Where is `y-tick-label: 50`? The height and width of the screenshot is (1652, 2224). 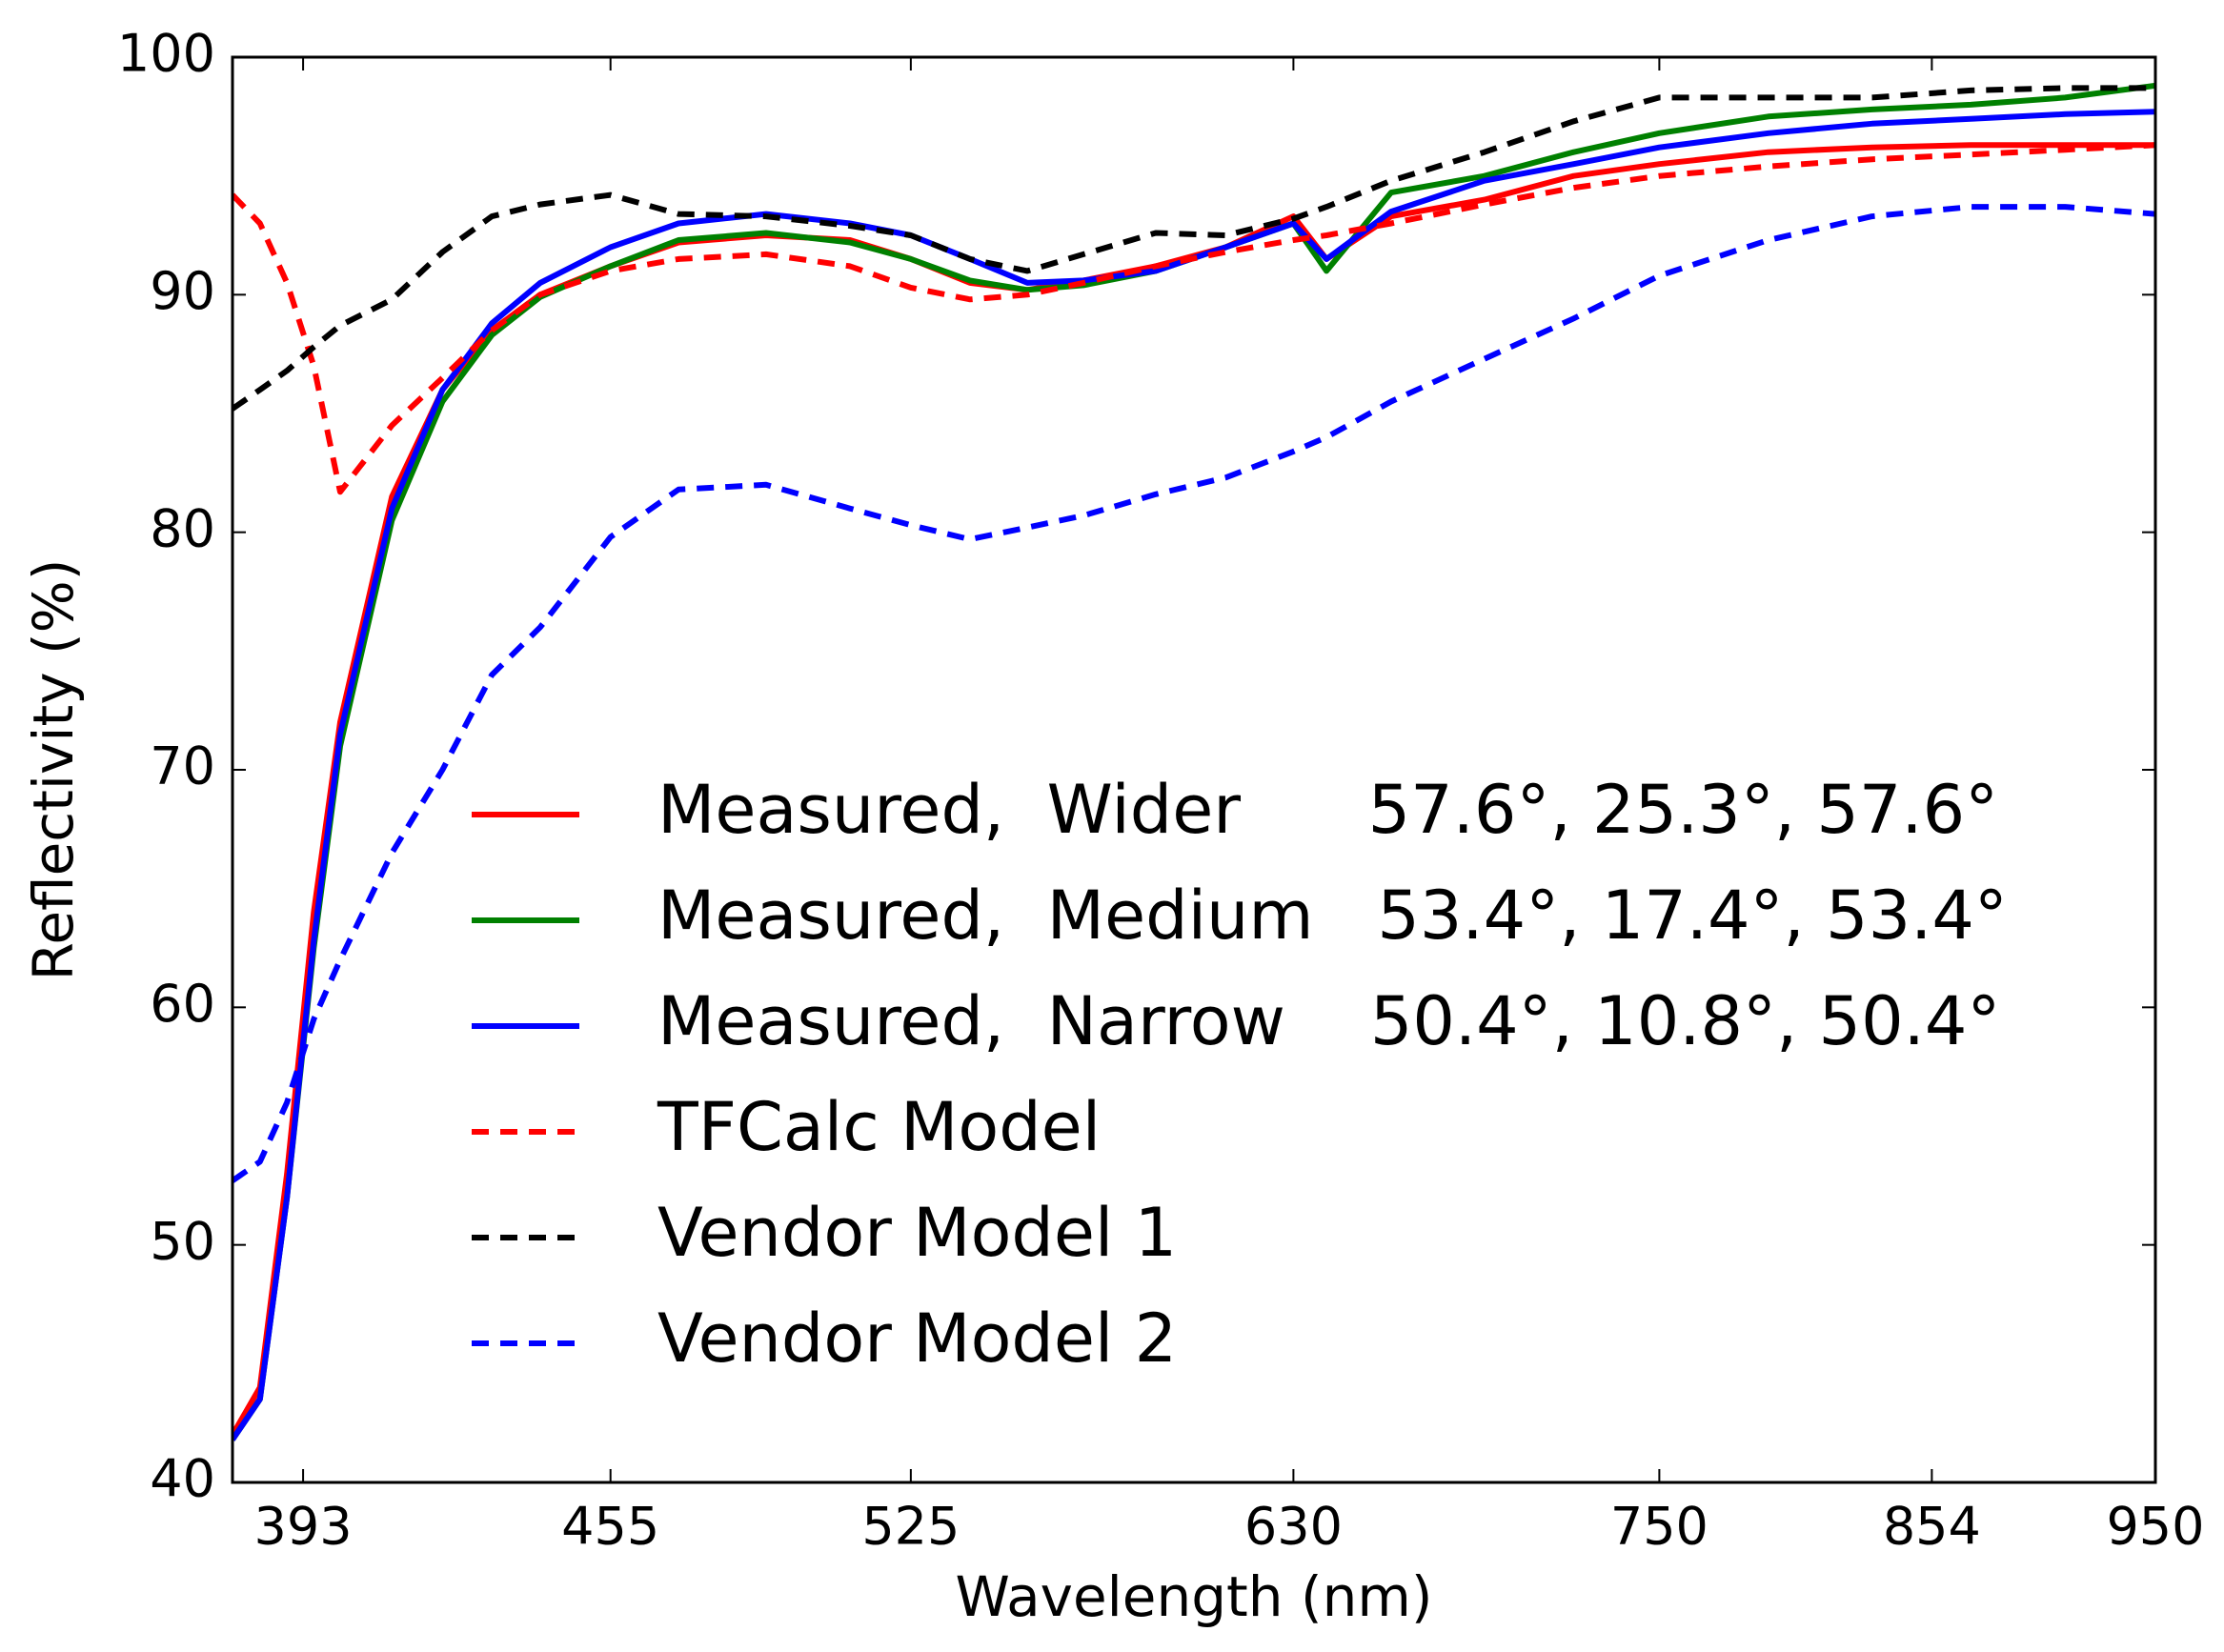
y-tick-label: 50 is located at coordinates (182, 1241).